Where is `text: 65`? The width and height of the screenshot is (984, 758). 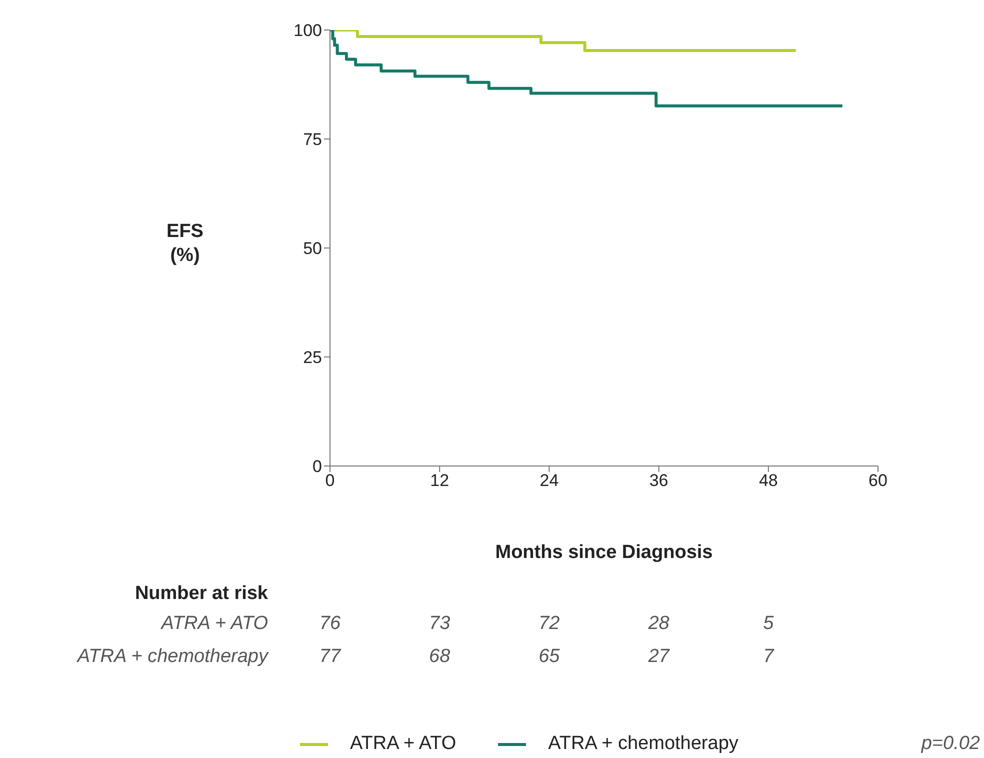 text: 65 is located at coordinates (549, 657).